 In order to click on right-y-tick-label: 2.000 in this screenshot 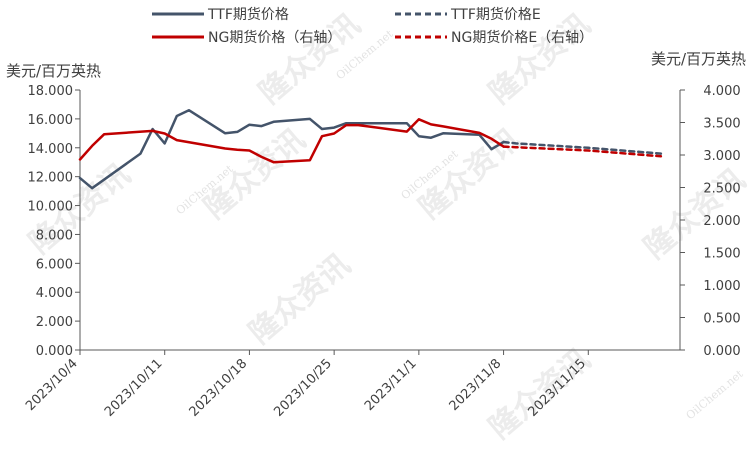, I will do `click(721, 221)`.